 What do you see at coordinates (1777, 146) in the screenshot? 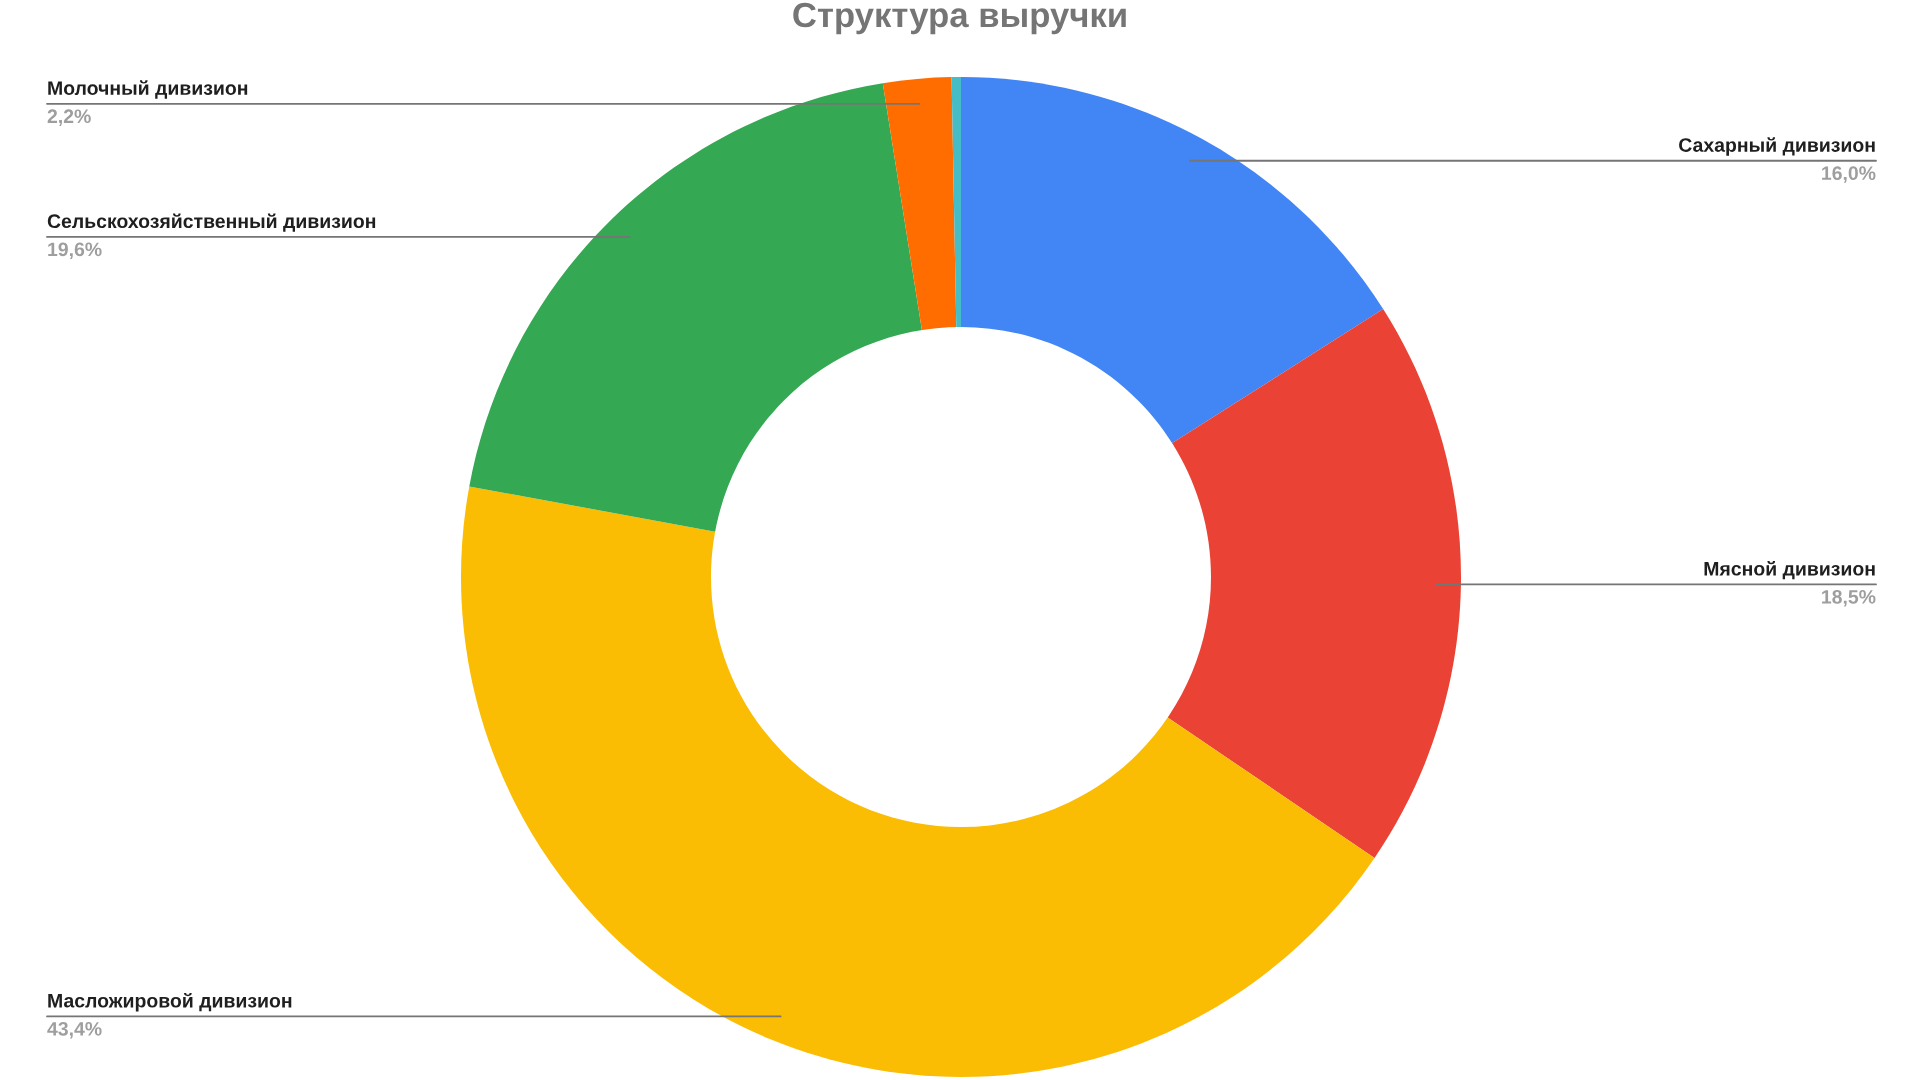
I see `slice-label: Сахарный дивизион` at bounding box center [1777, 146].